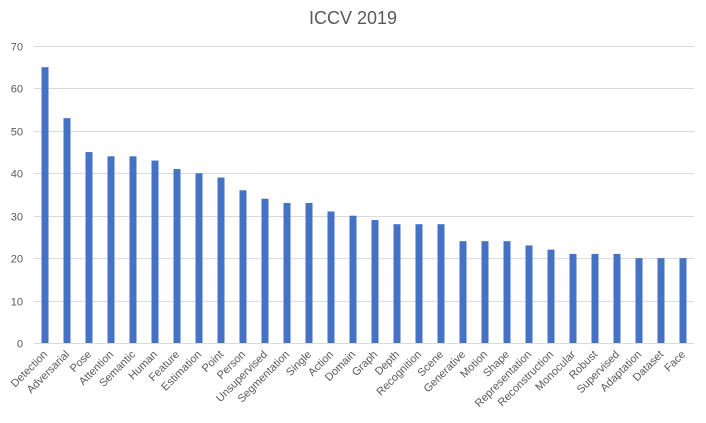  I want to click on y-tick-label: 60, so click(17, 90).